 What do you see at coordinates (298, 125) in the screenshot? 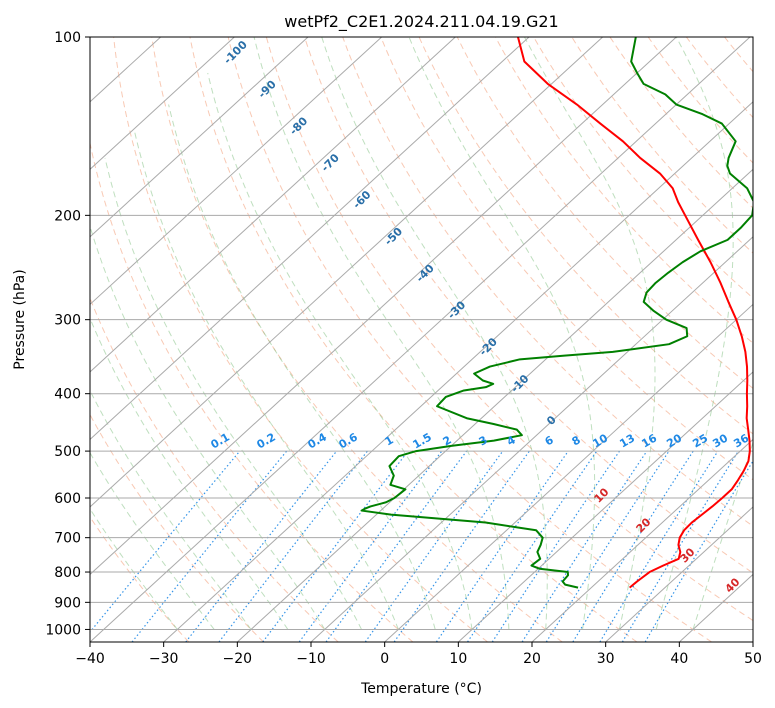
I see `dry-adiabat-label: -80` at bounding box center [298, 125].